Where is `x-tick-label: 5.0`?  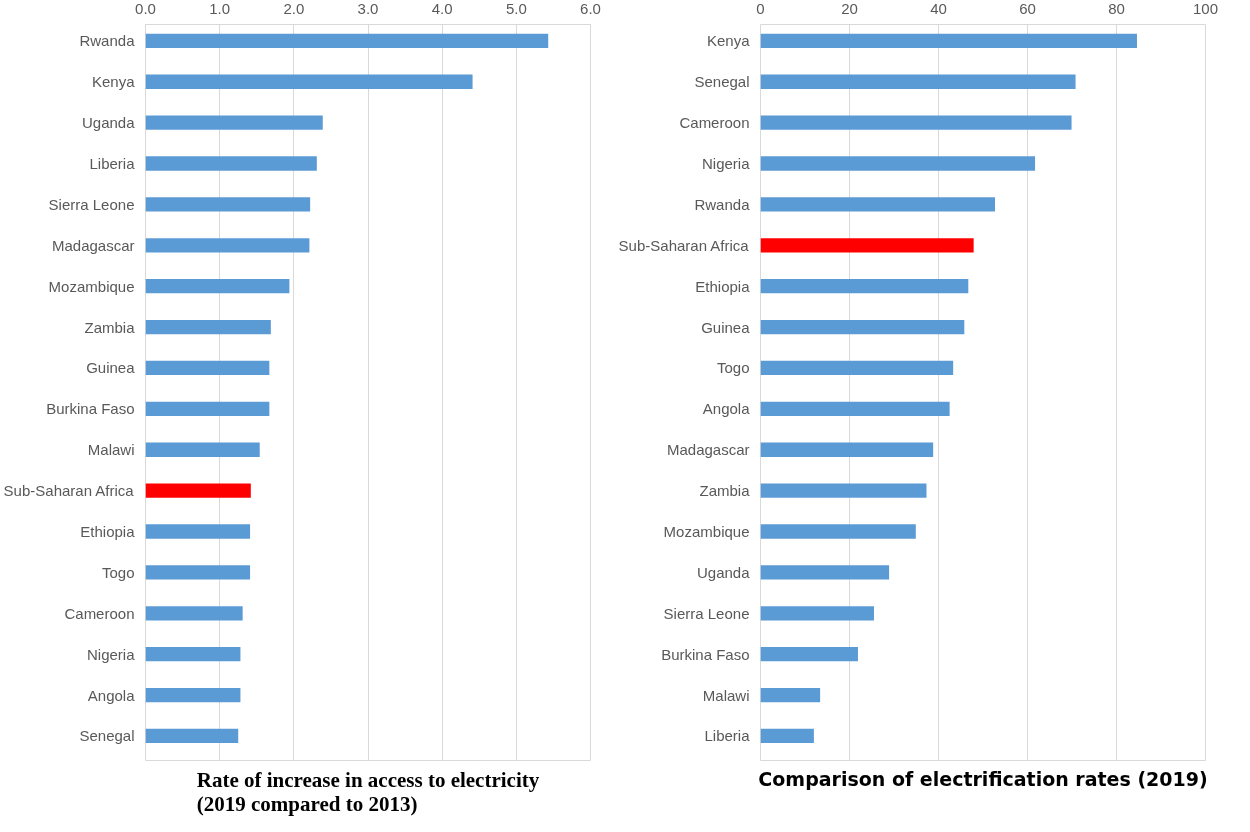 x-tick-label: 5.0 is located at coordinates (516, 8).